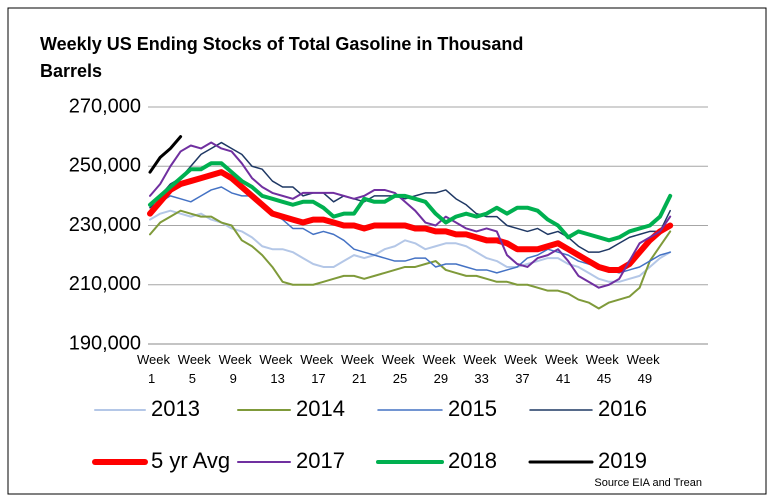 This screenshot has width=775, height=503. Describe the element at coordinates (275, 369) in the screenshot. I see `x-tick-label: Week 13` at that location.